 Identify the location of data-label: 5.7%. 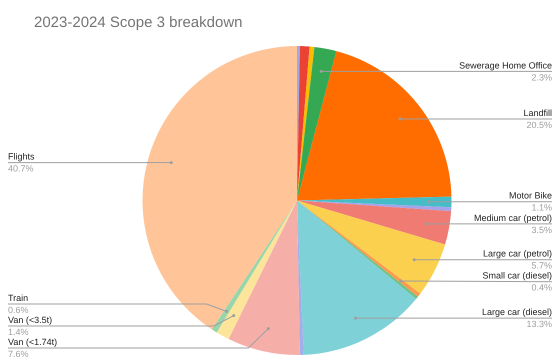
(541, 265).